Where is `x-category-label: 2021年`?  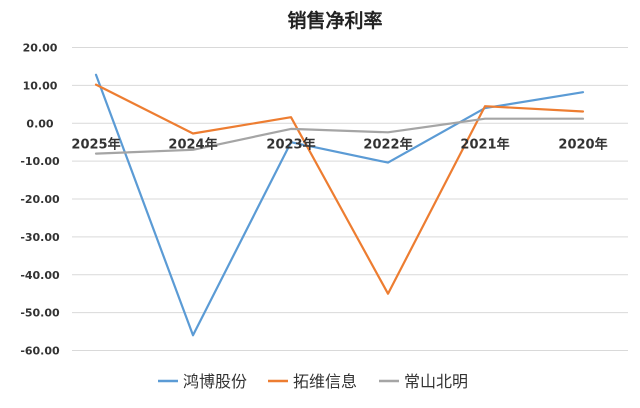
x-category-label: 2021年 is located at coordinates (484, 144).